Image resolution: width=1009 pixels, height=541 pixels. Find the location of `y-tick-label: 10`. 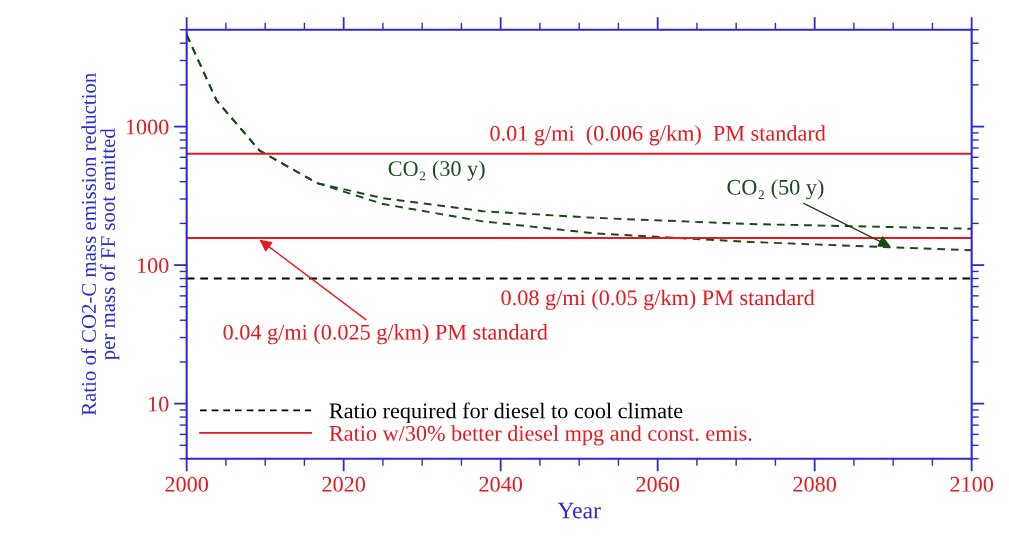

y-tick-label: 10 is located at coordinates (159, 404).